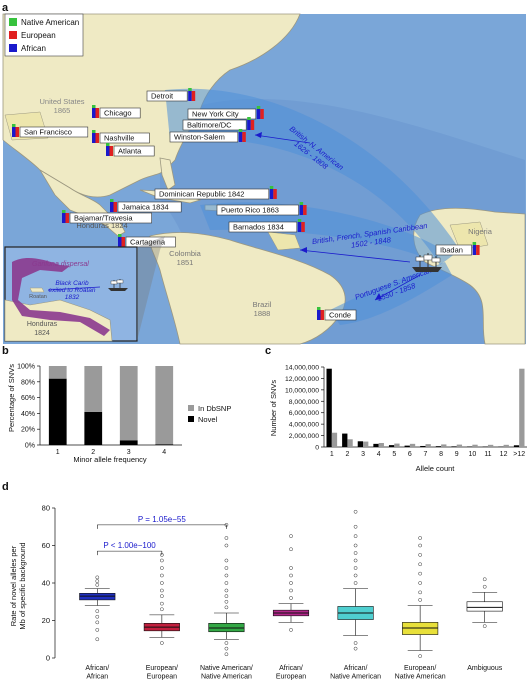  I want to click on chart-b-legend-swatch-dbsnp, so click(191, 408).